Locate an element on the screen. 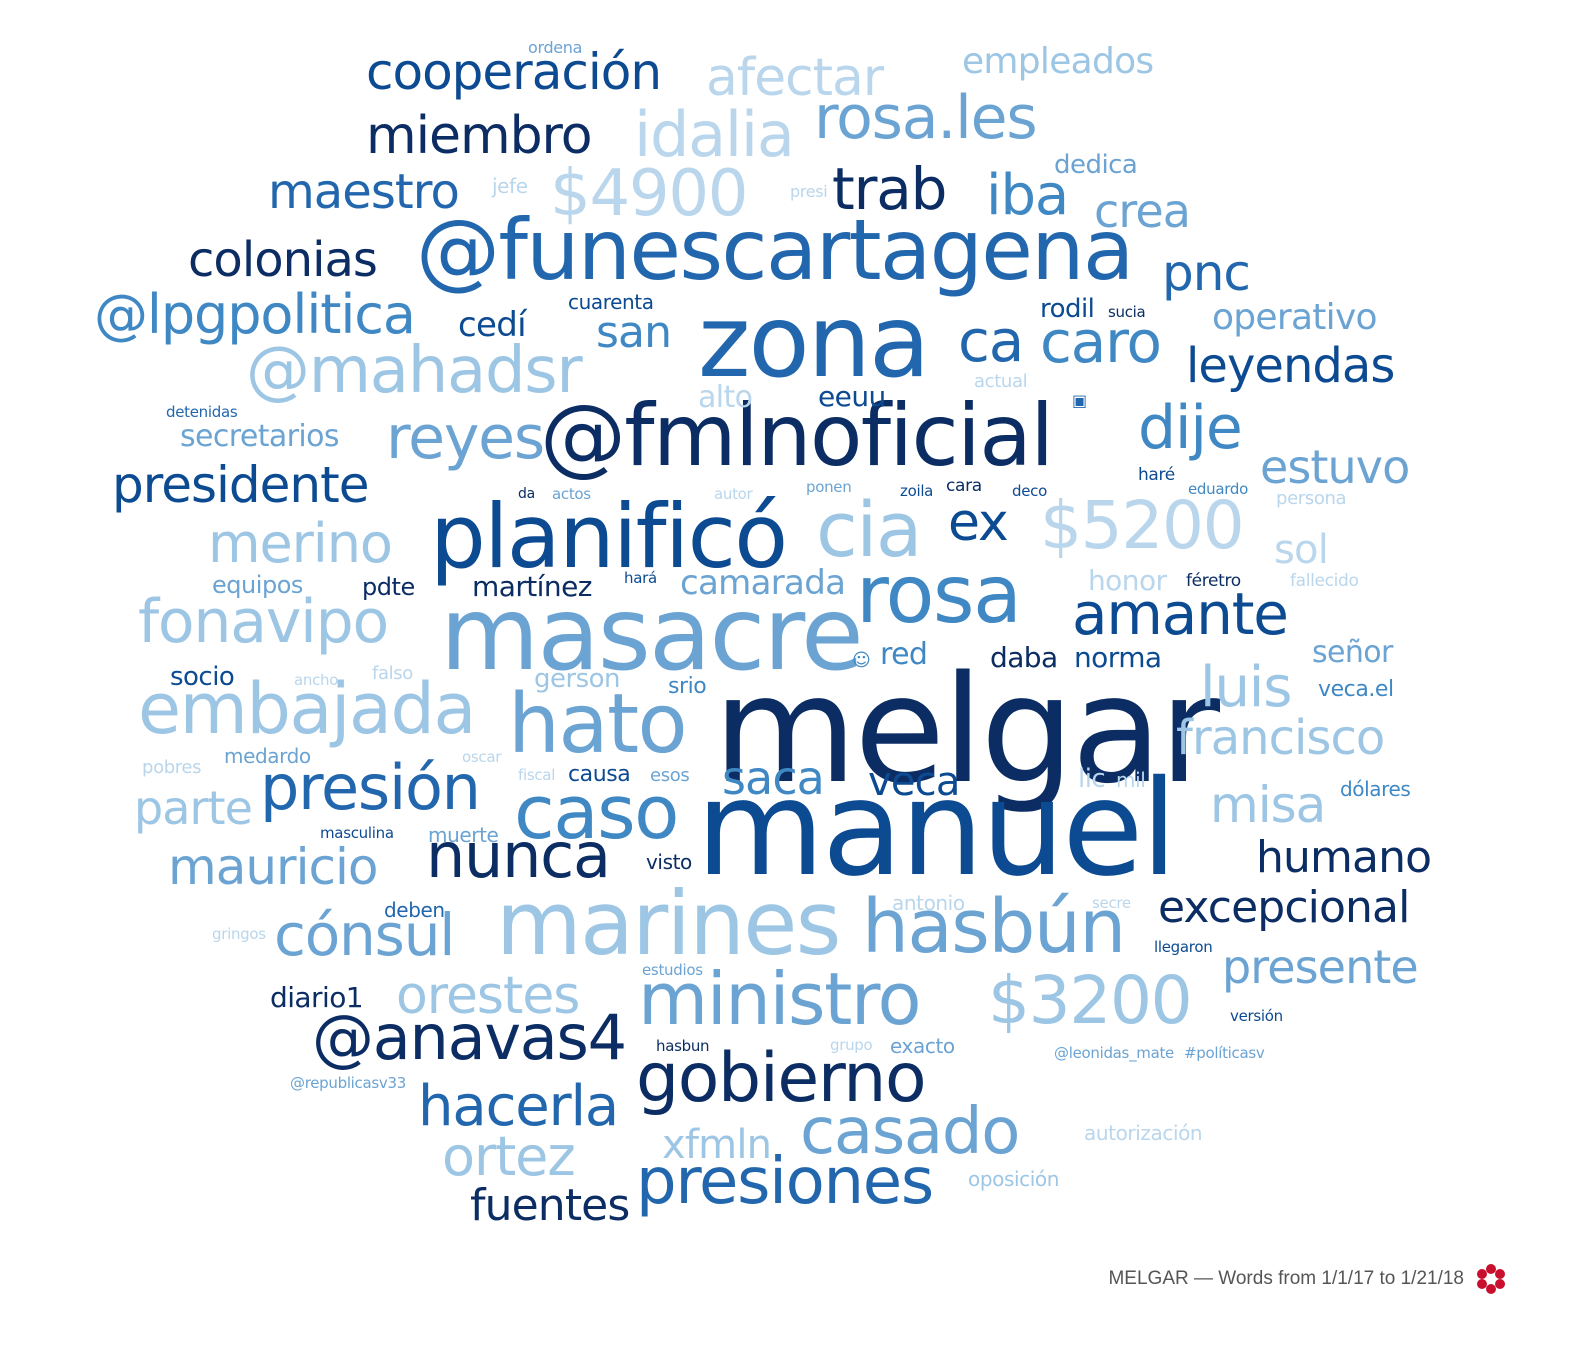 The height and width of the screenshot is (1346, 1580). word: caro is located at coordinates (1101, 342).